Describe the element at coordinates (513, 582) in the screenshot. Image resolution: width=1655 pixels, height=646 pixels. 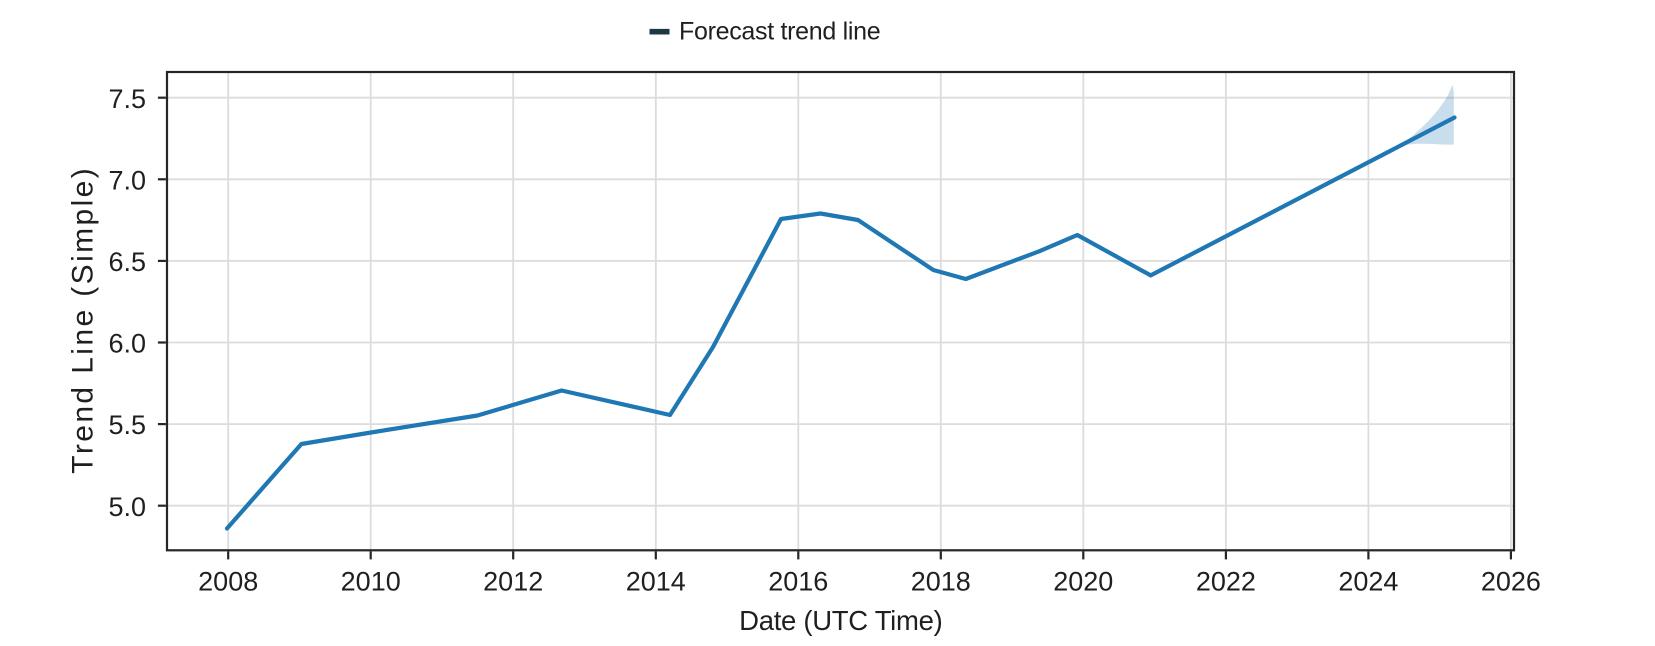
I see `svg-text: 2012` at that location.